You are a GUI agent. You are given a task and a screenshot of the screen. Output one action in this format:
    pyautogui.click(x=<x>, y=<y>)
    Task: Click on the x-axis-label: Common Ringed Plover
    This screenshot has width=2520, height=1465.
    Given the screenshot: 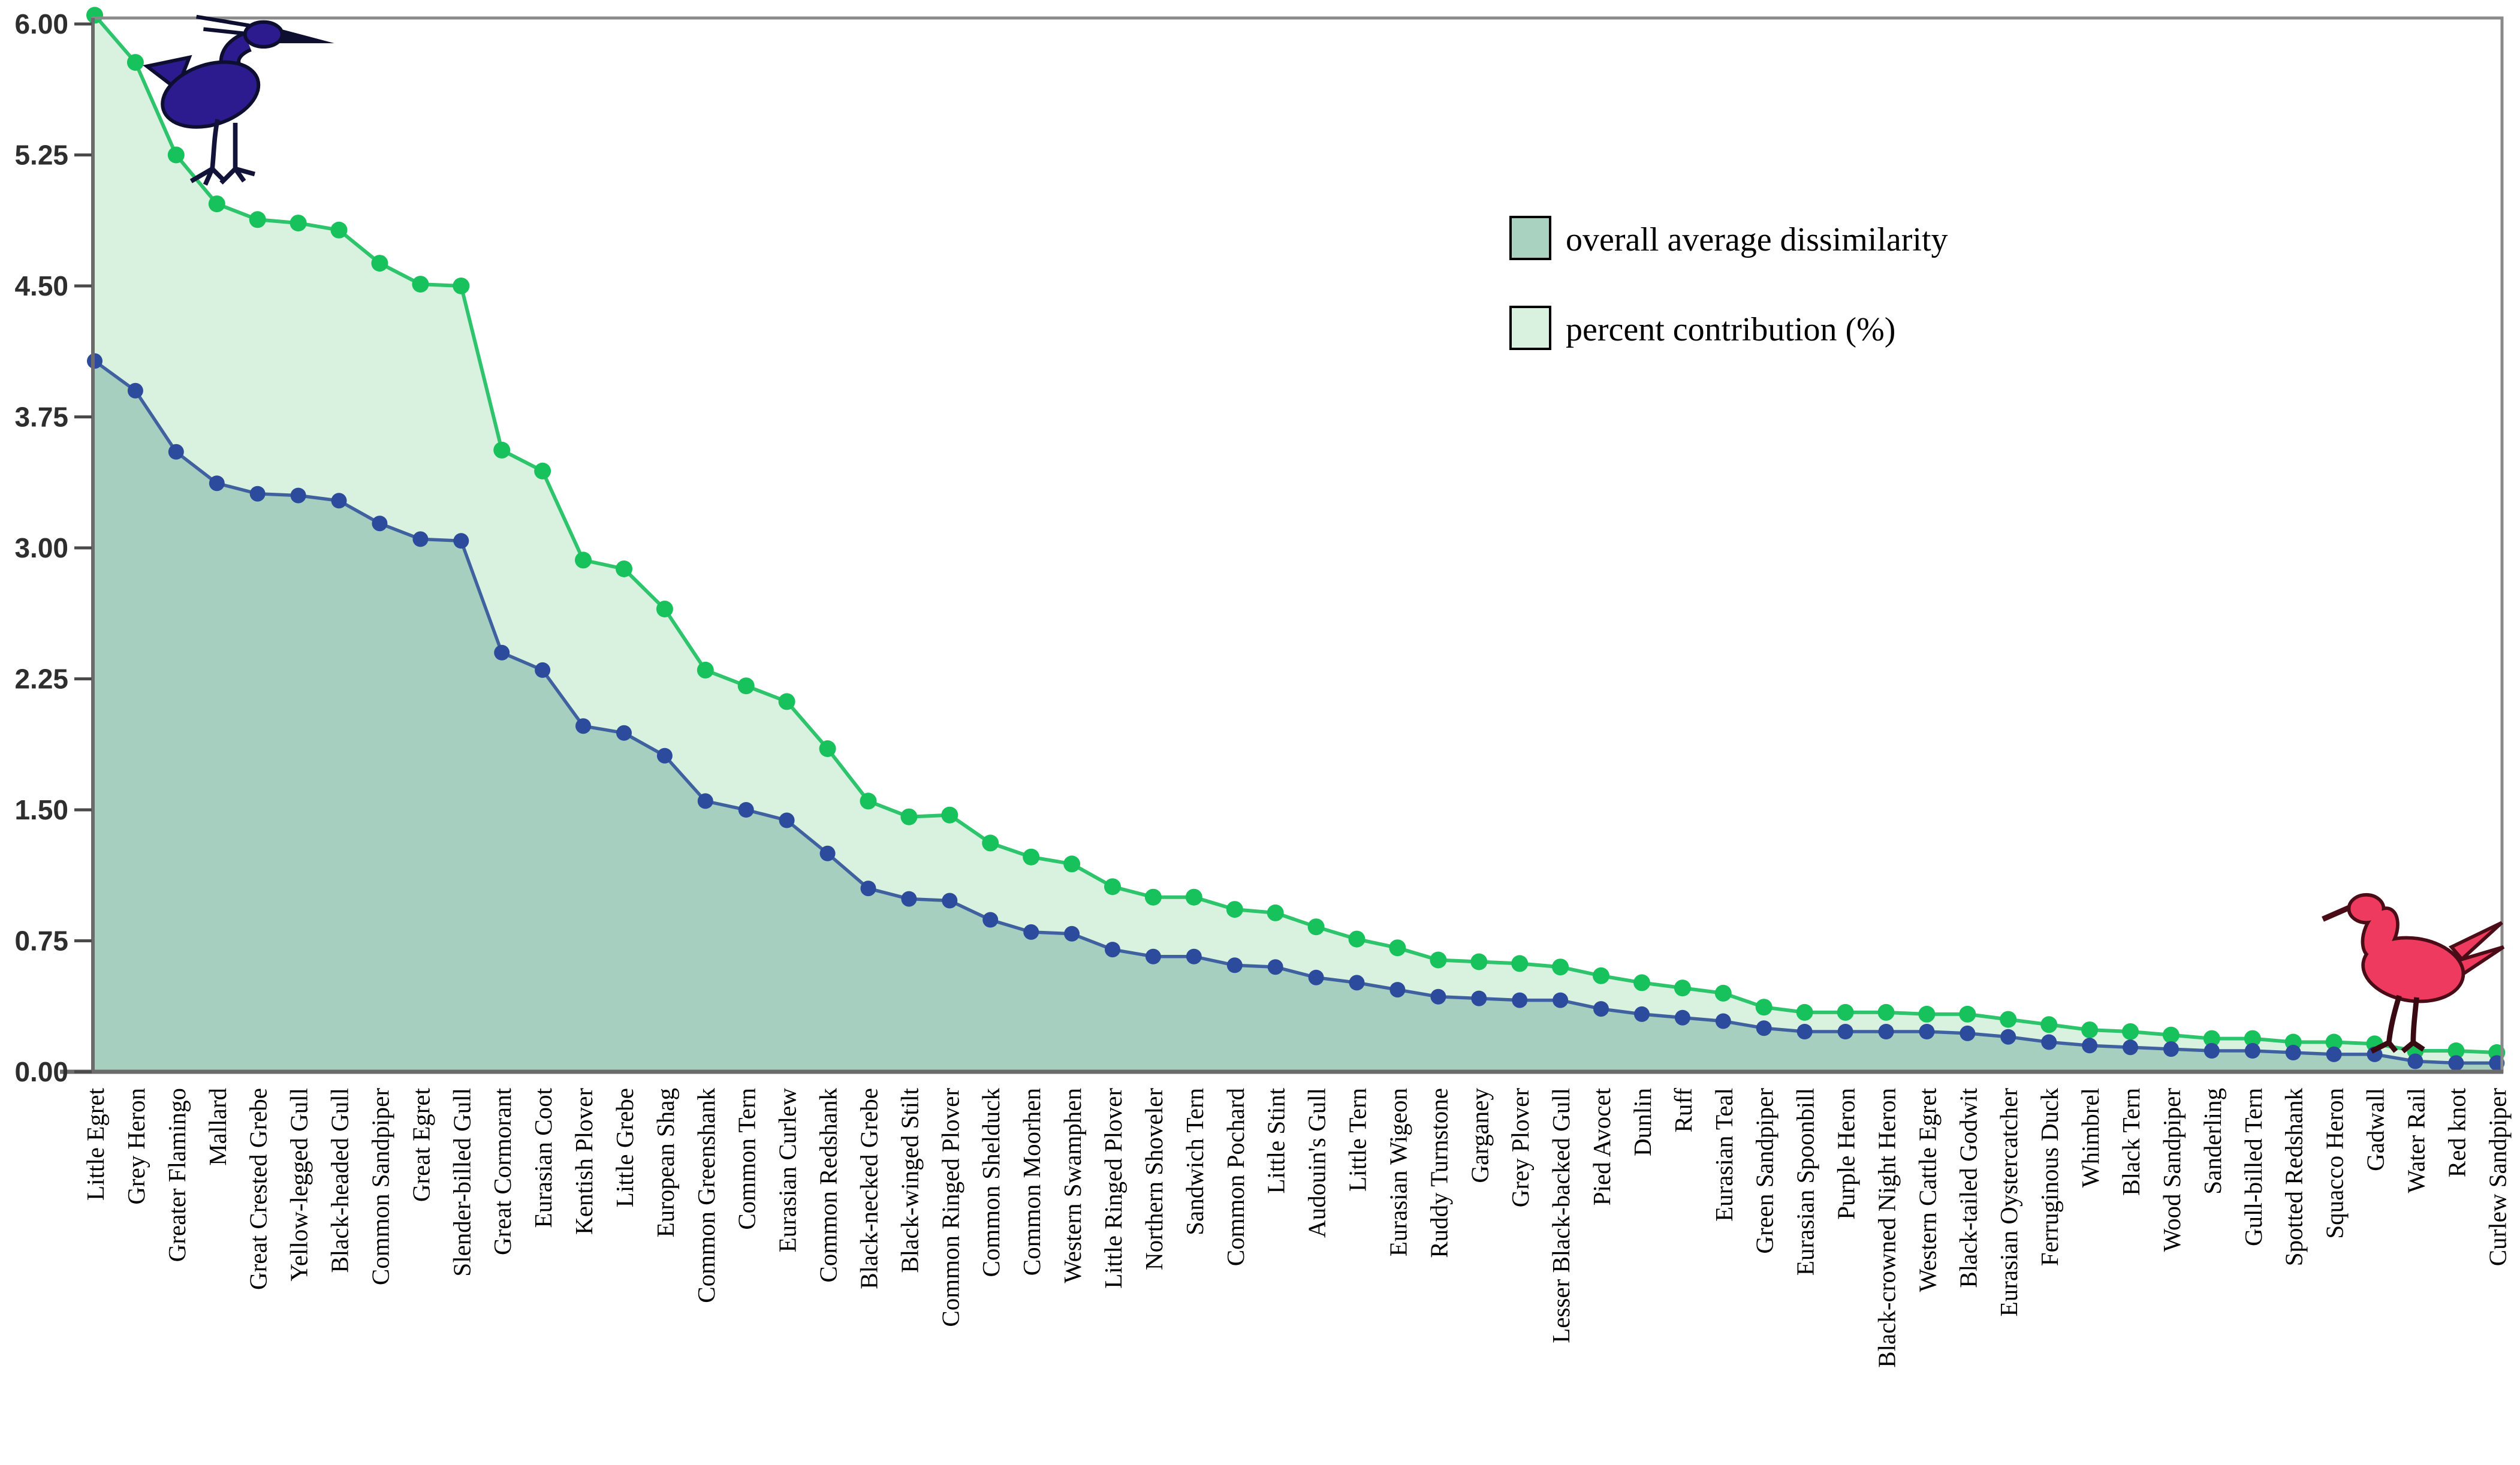 What is the action you would take?
    pyautogui.click(x=950, y=1208)
    